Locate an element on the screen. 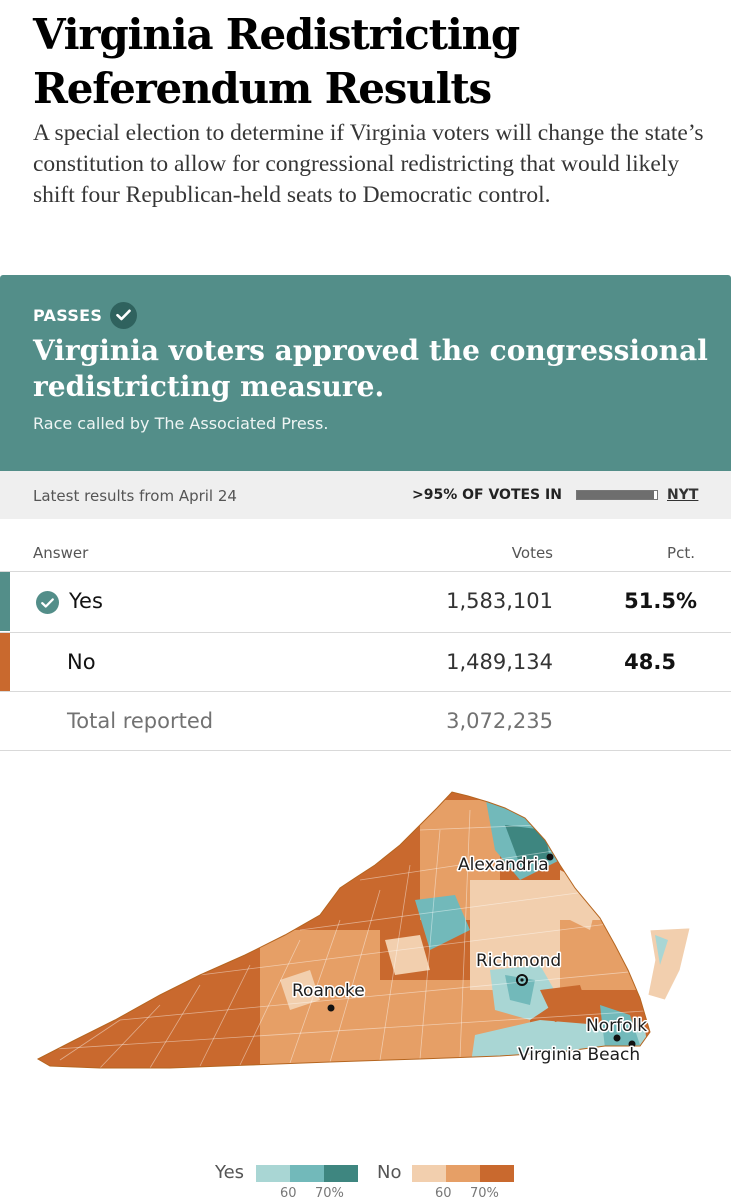 Image resolution: width=731 pixels, height=1200 pixels. virginia-beach-label: Virginia Beach is located at coordinates (579, 1055).